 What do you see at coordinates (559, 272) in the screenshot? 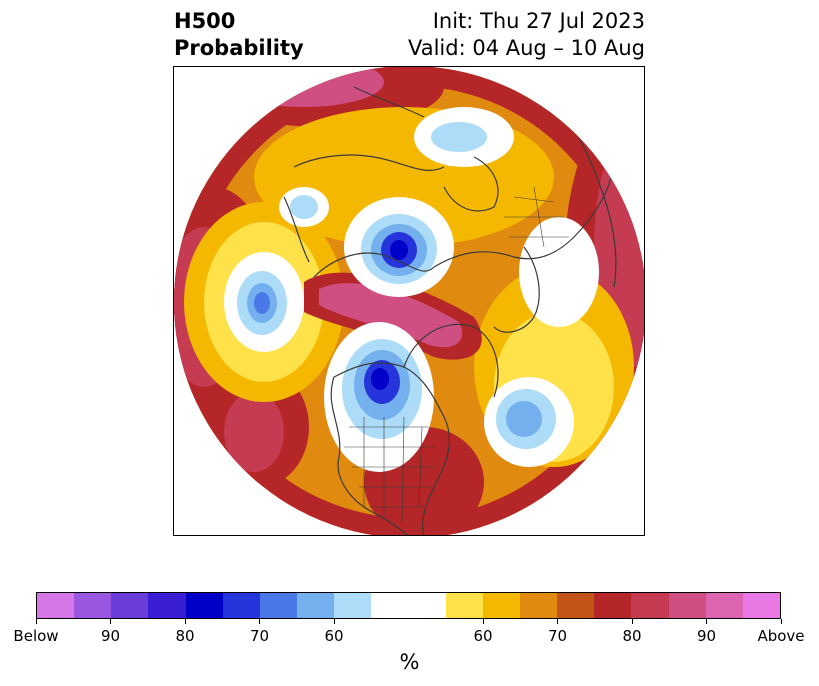
I see `neutral-europe` at bounding box center [559, 272].